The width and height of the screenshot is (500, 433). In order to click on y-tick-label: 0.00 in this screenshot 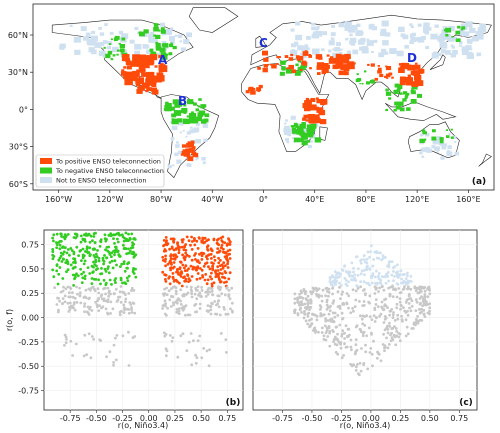, I will do `click(30, 318)`.